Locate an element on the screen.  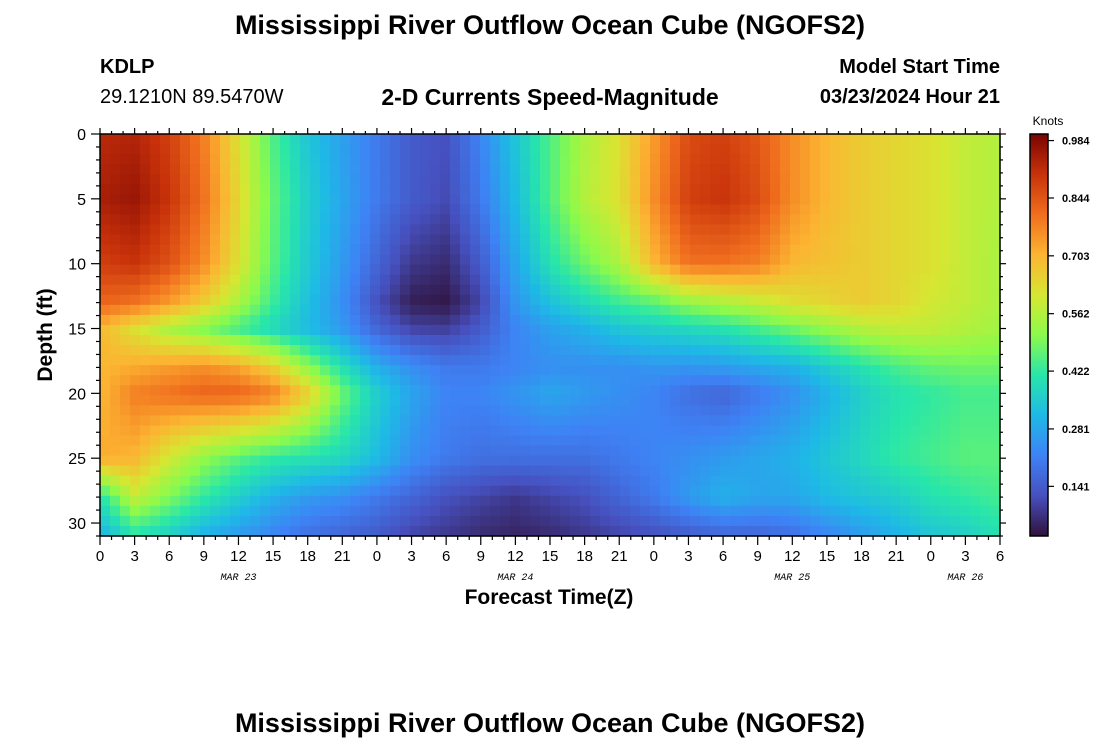
colorbar-unit: Knots is located at coordinates (1048, 121).